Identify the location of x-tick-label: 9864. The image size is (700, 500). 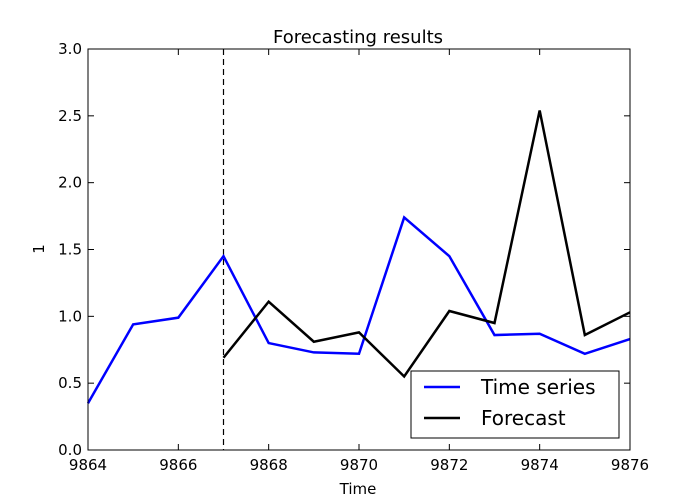
(88, 465).